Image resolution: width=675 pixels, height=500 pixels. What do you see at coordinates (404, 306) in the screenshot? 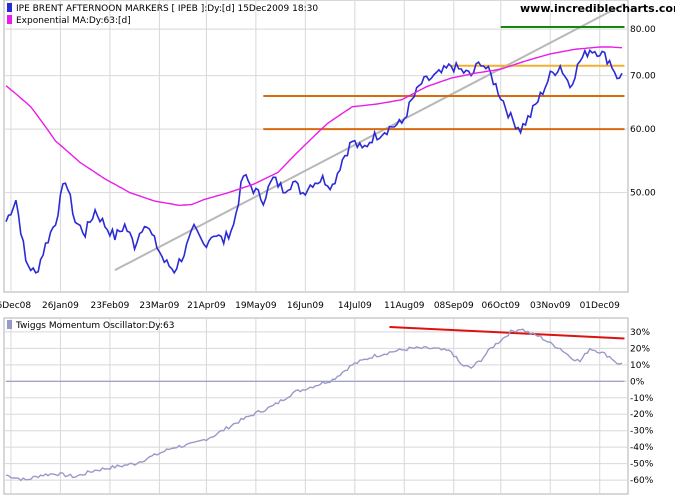
I see `x-tick-label: 11Aug09` at bounding box center [404, 306].